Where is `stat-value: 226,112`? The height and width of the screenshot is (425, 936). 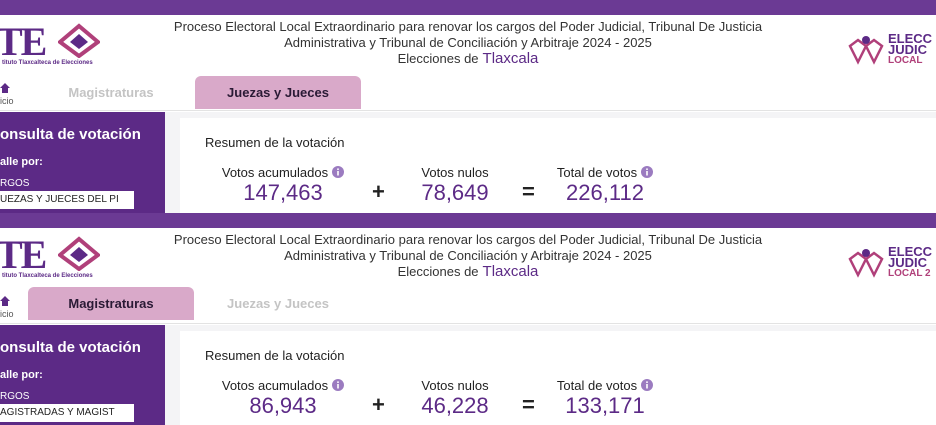 stat-value: 226,112 is located at coordinates (605, 192).